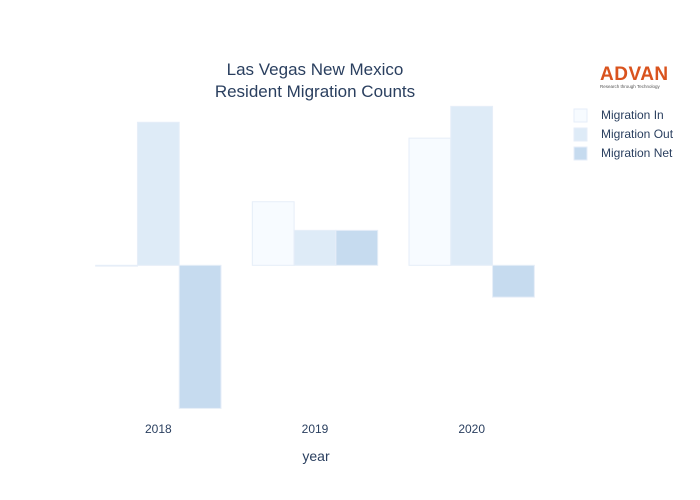  I want to click on x-tick-label-2019: 2019, so click(315, 429).